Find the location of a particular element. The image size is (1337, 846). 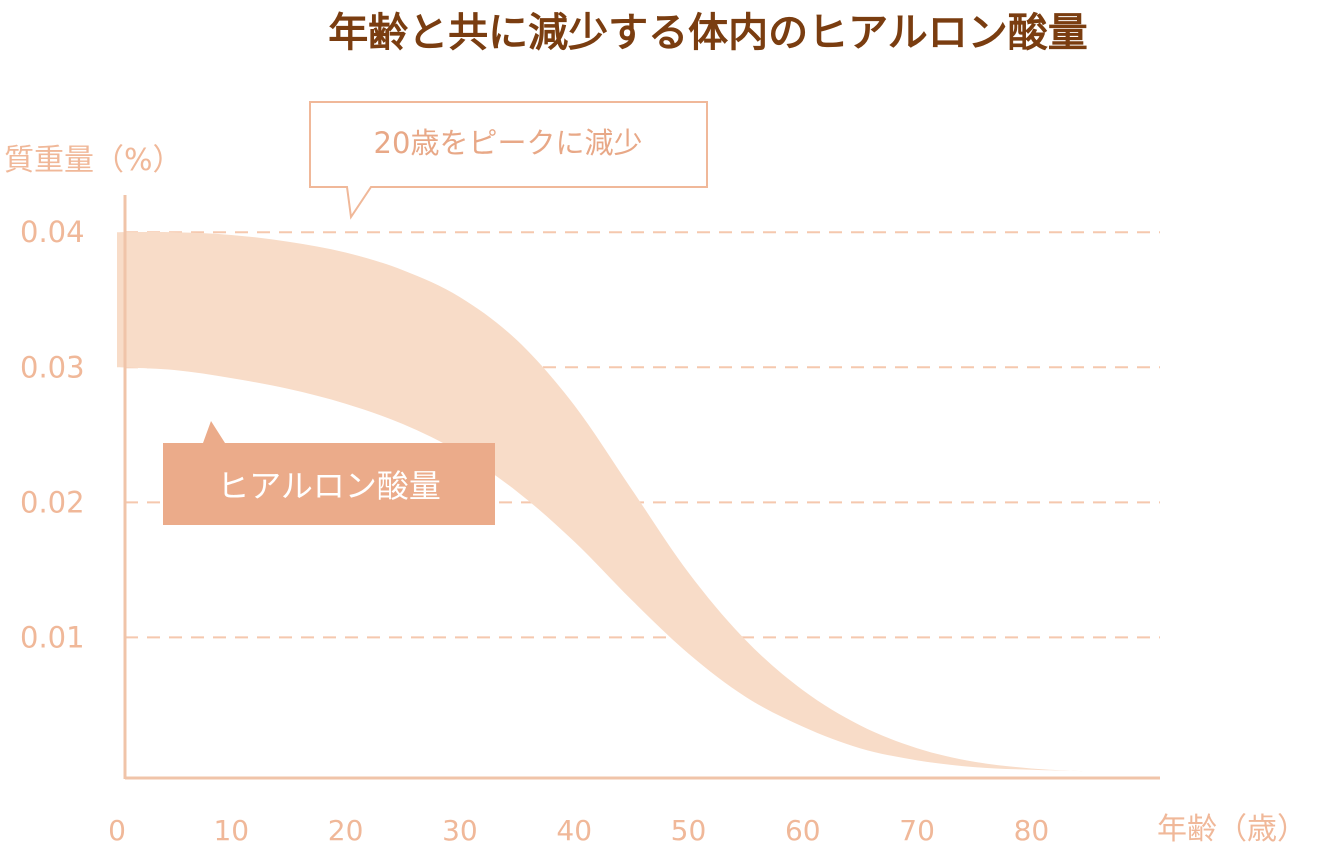

x-ticks-layer: 0 10 20 30 40 50 60 70 80 is located at coordinates (578, 830).